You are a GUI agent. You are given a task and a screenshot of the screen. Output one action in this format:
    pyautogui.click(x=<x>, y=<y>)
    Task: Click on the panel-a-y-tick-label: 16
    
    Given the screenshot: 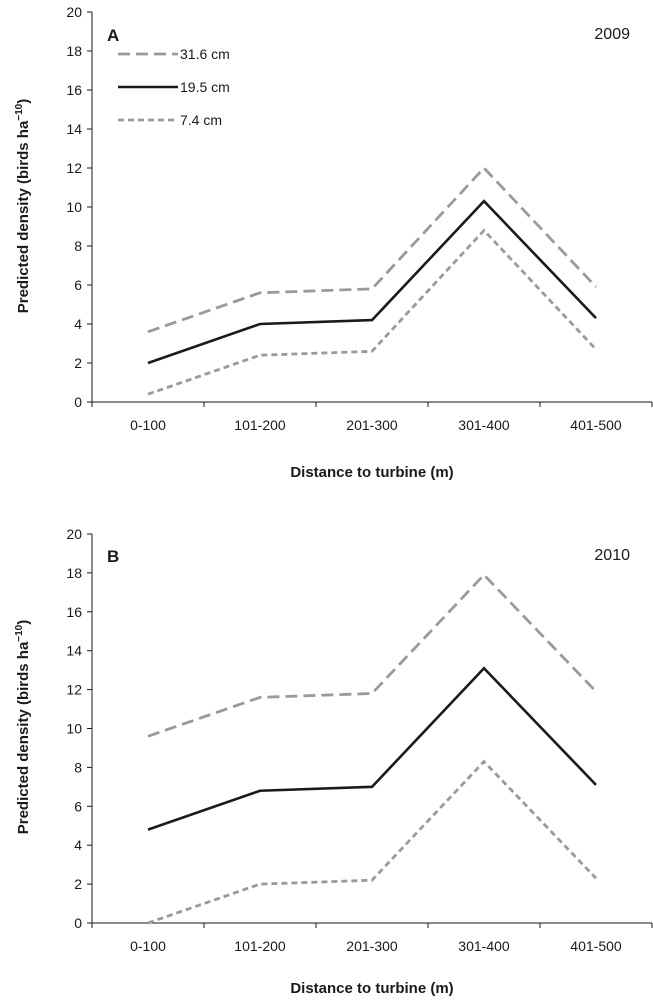 What is the action you would take?
    pyautogui.click(x=74, y=90)
    